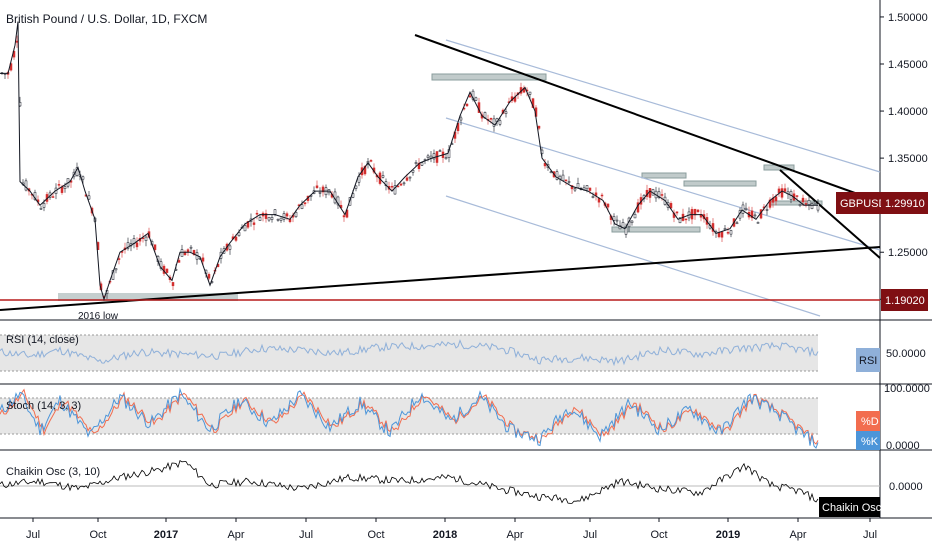  What do you see at coordinates (663, 106) in the screenshot?
I see `channel-line-upper` at bounding box center [663, 106].